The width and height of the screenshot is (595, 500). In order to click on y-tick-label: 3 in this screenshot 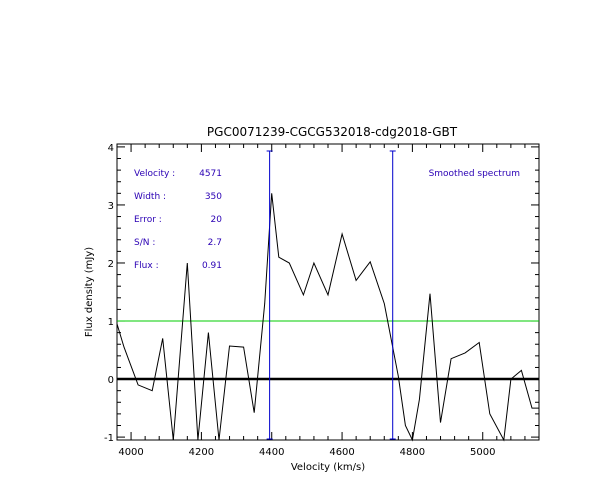, I will do `click(111, 206)`.